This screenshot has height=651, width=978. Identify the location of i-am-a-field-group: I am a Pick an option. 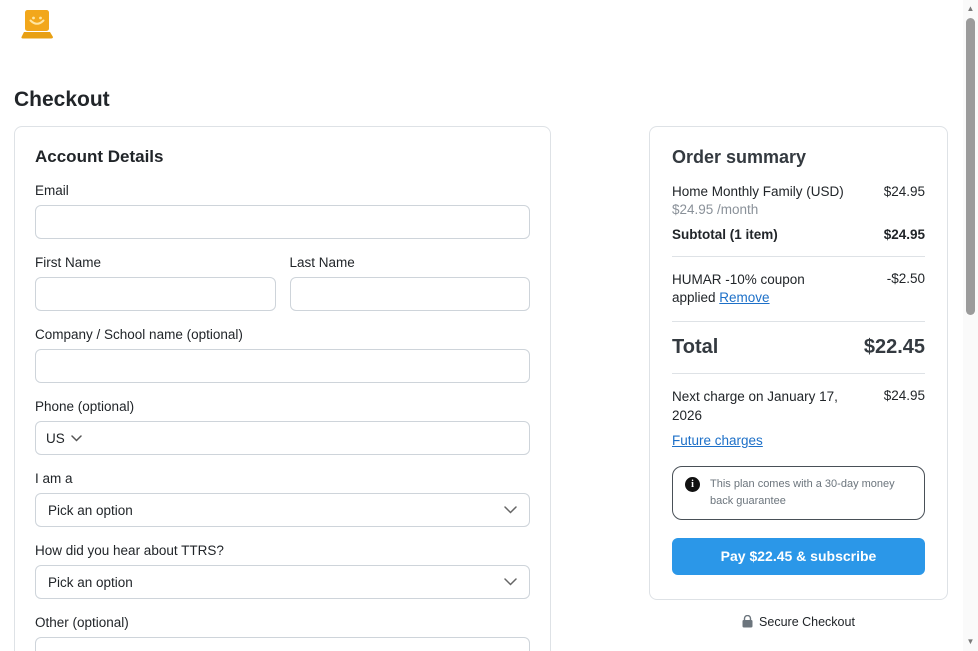
(282, 499).